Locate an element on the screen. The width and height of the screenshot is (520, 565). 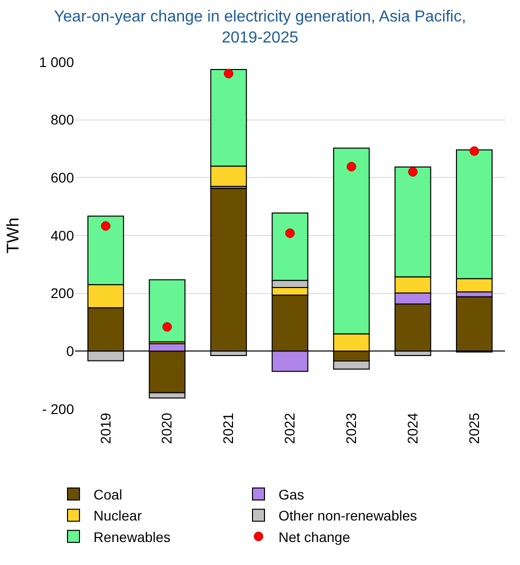
x-tick-label: 2021 is located at coordinates (228, 428).